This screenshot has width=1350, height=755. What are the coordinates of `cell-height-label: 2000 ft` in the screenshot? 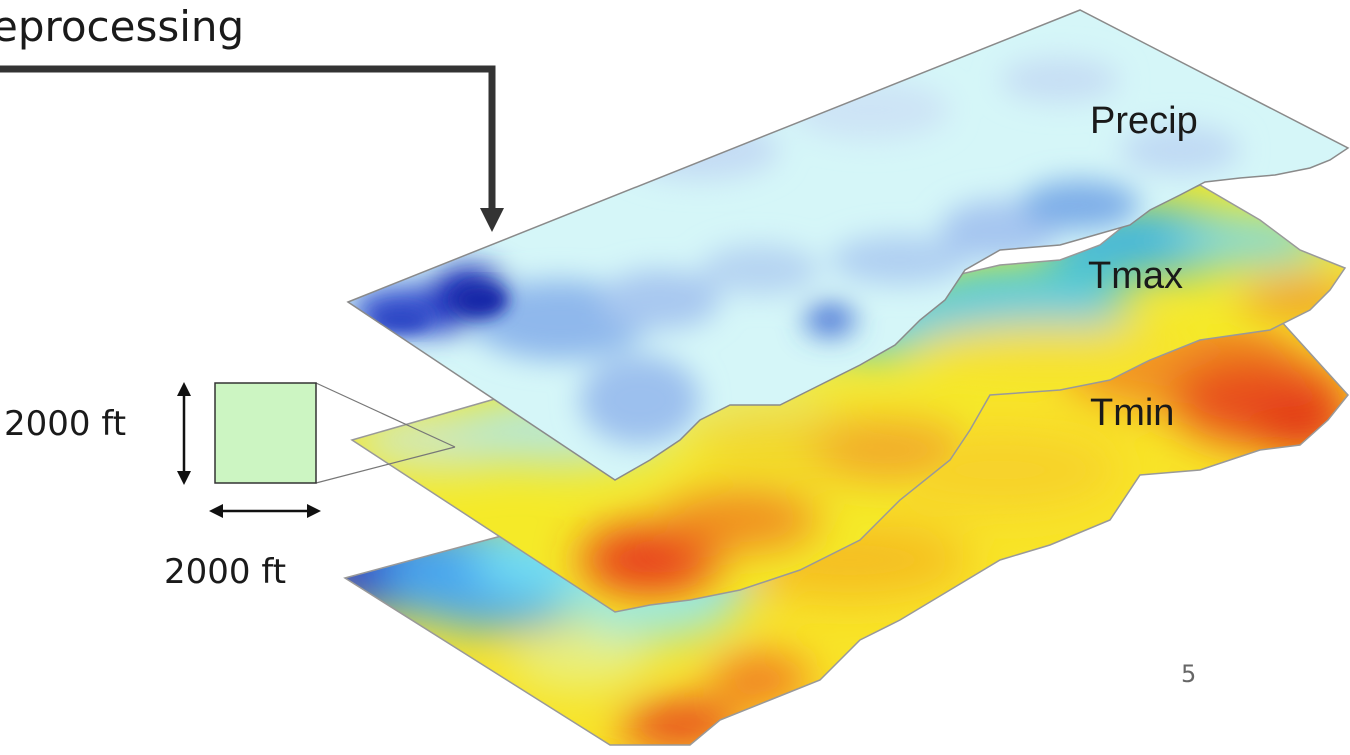 It's located at (65, 424).